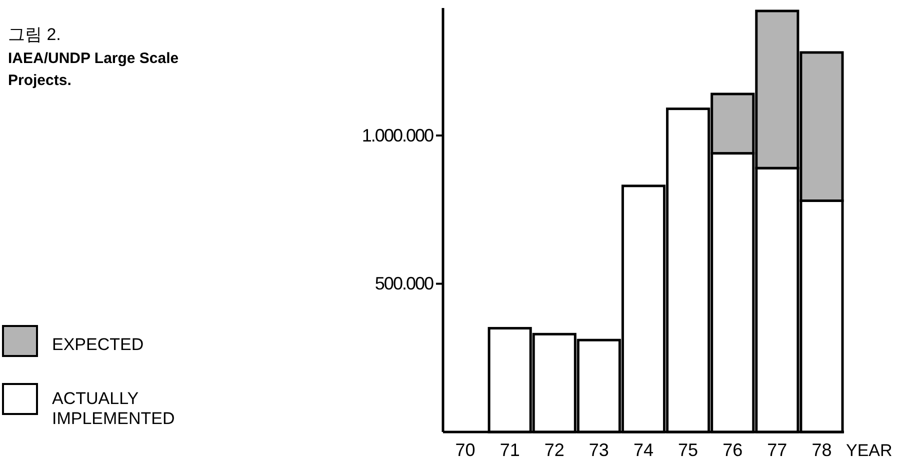 The image size is (908, 464). I want to click on x-tick-label: 77, so click(777, 450).